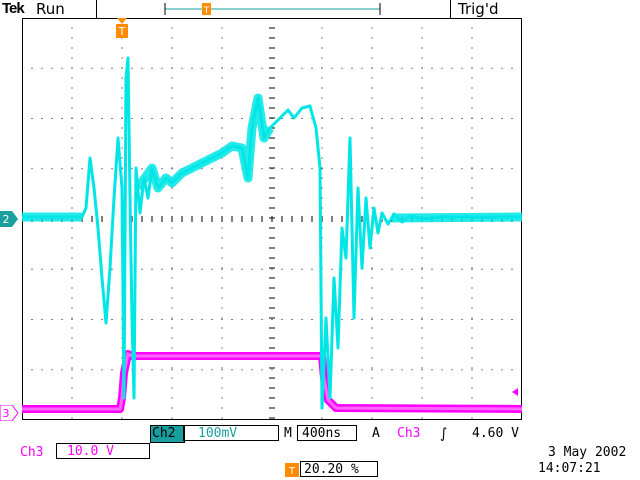 This screenshot has height=480, width=640. Describe the element at coordinates (231, 433) in the screenshot. I see `ch2-scale: 100mV` at that location.